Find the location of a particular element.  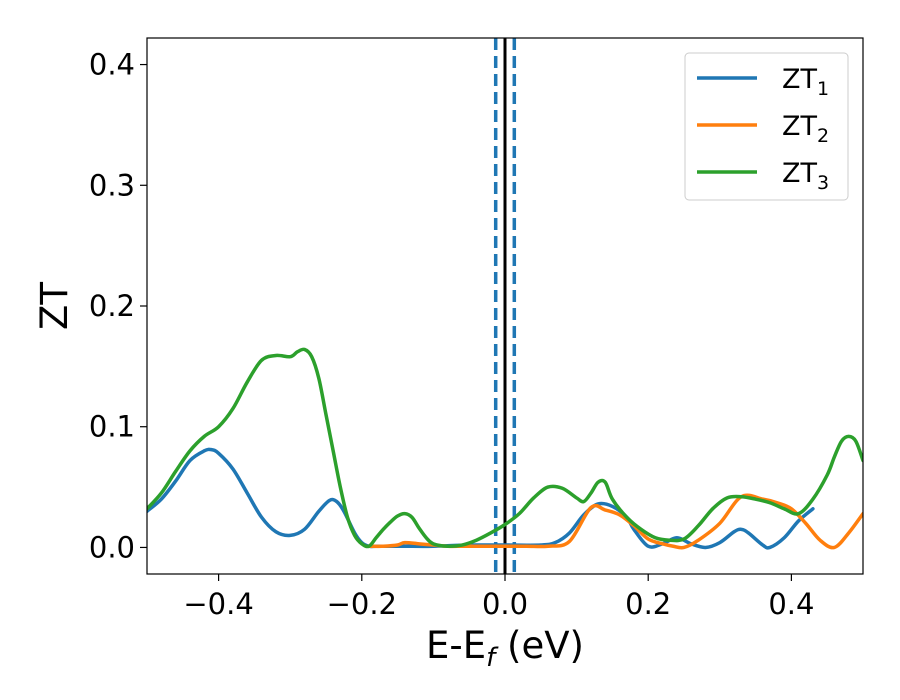

y-axis-ticks: 0.0 0.1 0.2 0.3 0.4 is located at coordinates (118, 306).